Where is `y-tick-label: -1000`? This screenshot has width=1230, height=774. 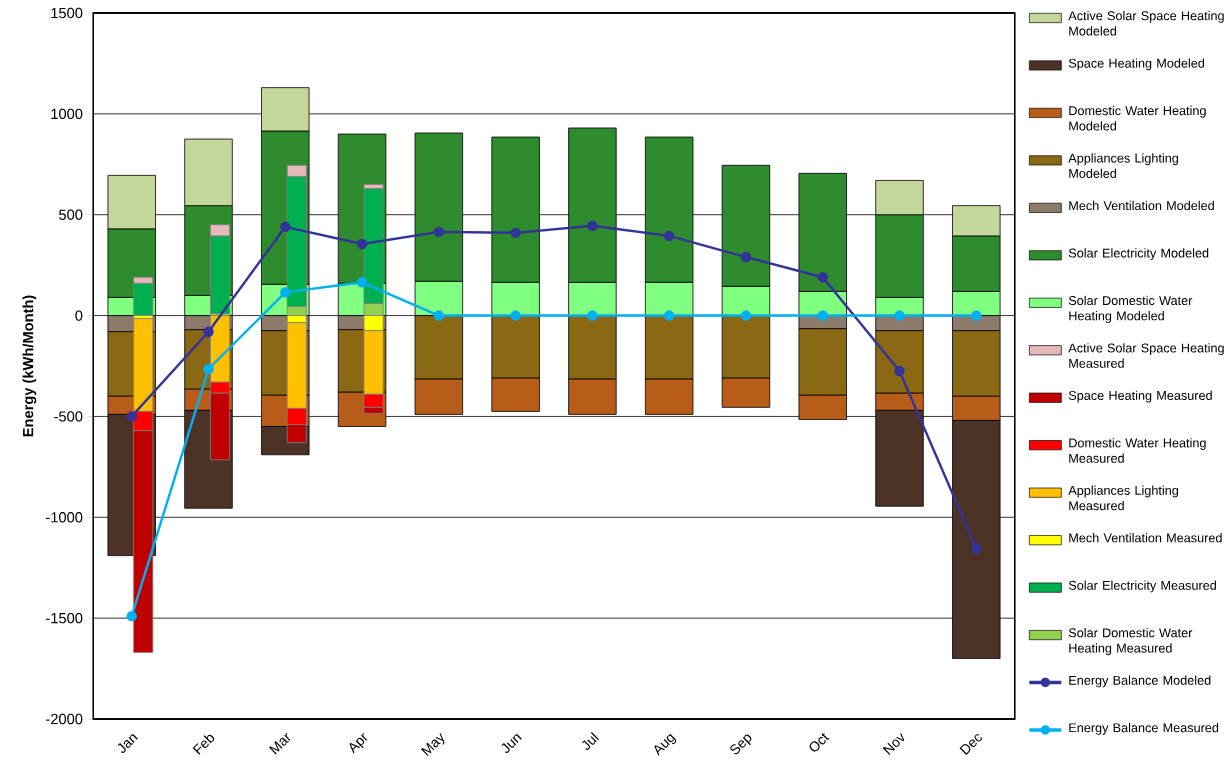
y-tick-label: -1000 is located at coordinates (64, 517).